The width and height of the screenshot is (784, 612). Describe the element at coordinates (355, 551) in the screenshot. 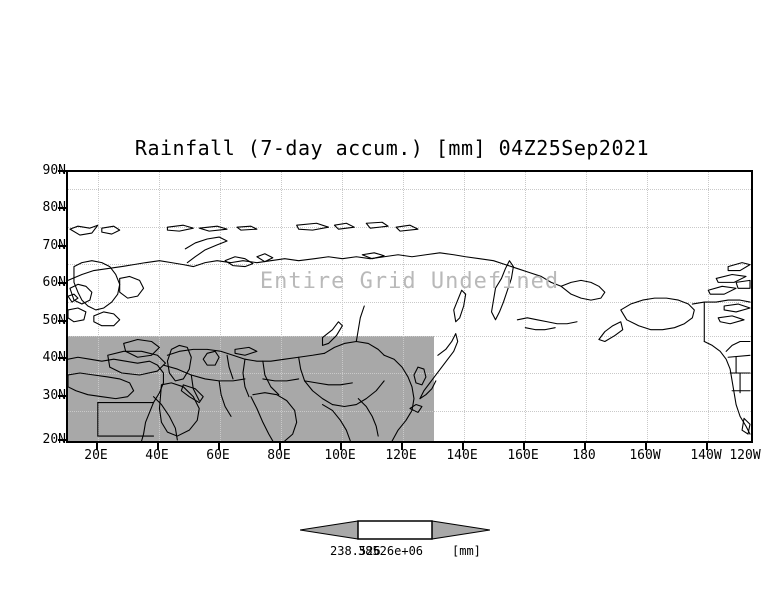

I see `colorbar-min-label: 238.526` at that location.